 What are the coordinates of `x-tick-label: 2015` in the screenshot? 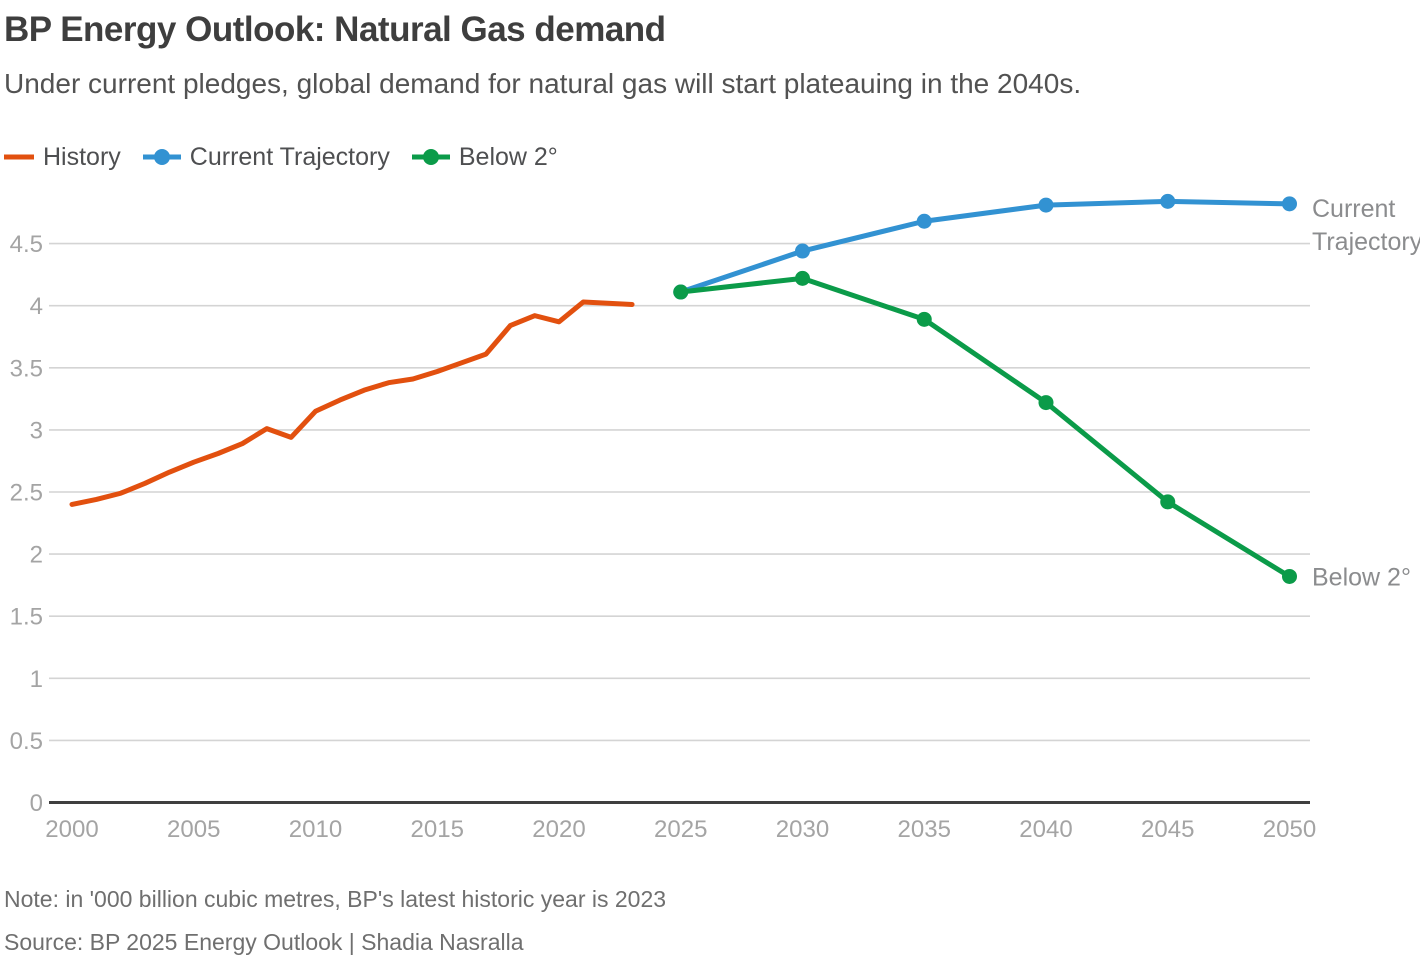 It's located at (437, 829).